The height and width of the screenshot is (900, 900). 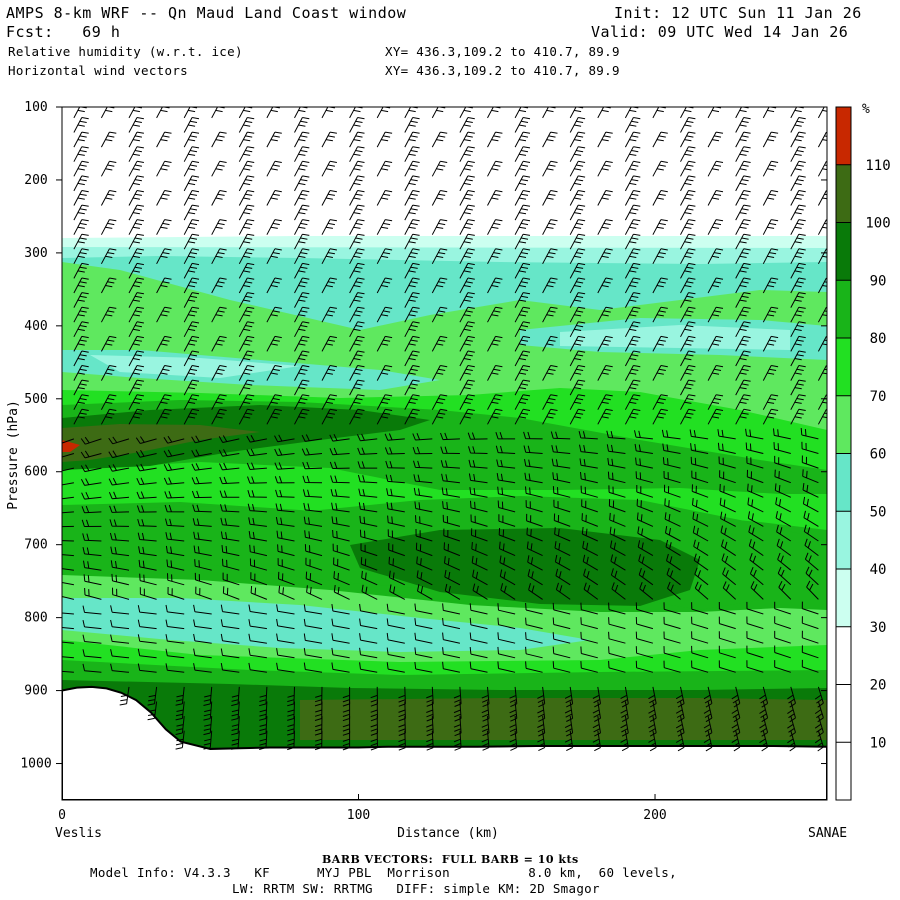 What do you see at coordinates (866, 109) in the screenshot?
I see `colorbar-unit: %` at bounding box center [866, 109].